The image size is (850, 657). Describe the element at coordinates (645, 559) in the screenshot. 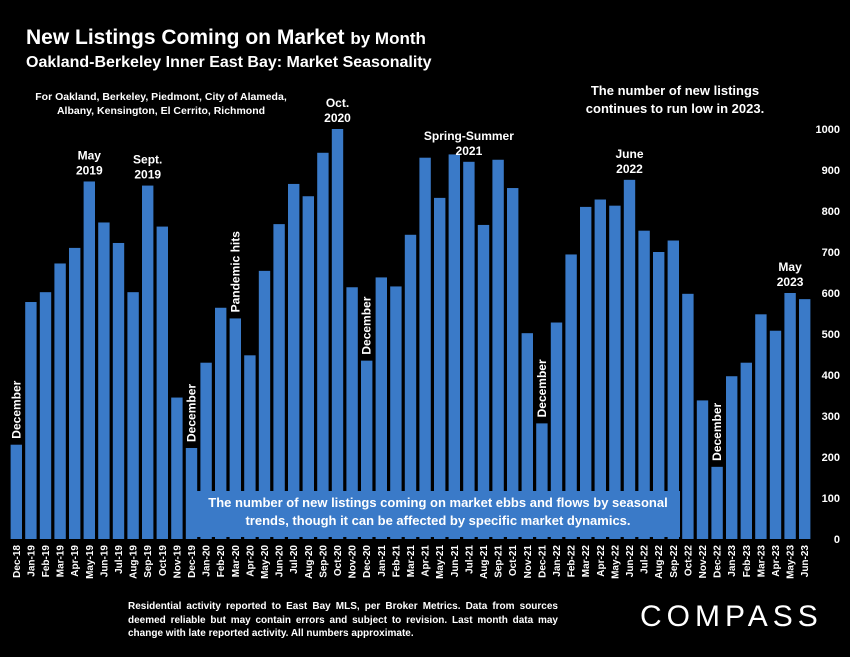

I see `x-tick-label: Jul-22` at that location.